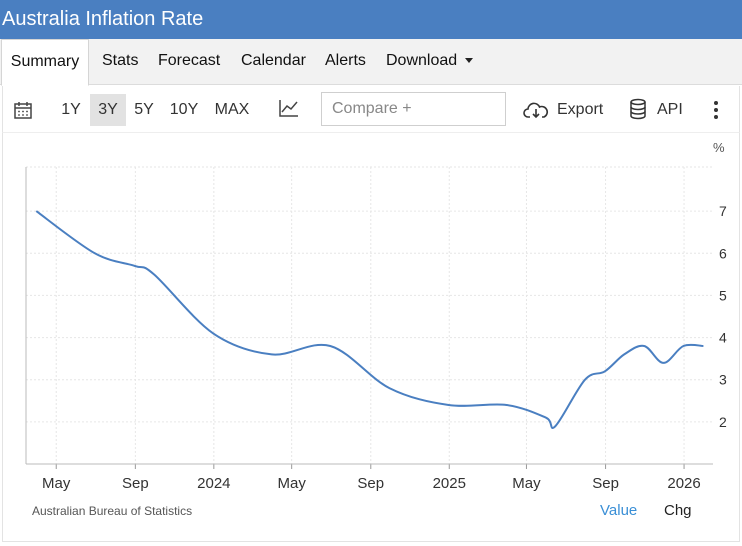 This screenshot has width=742, height=546. Describe the element at coordinates (723, 338) in the screenshot. I see `y-tick-label: 4` at that location.